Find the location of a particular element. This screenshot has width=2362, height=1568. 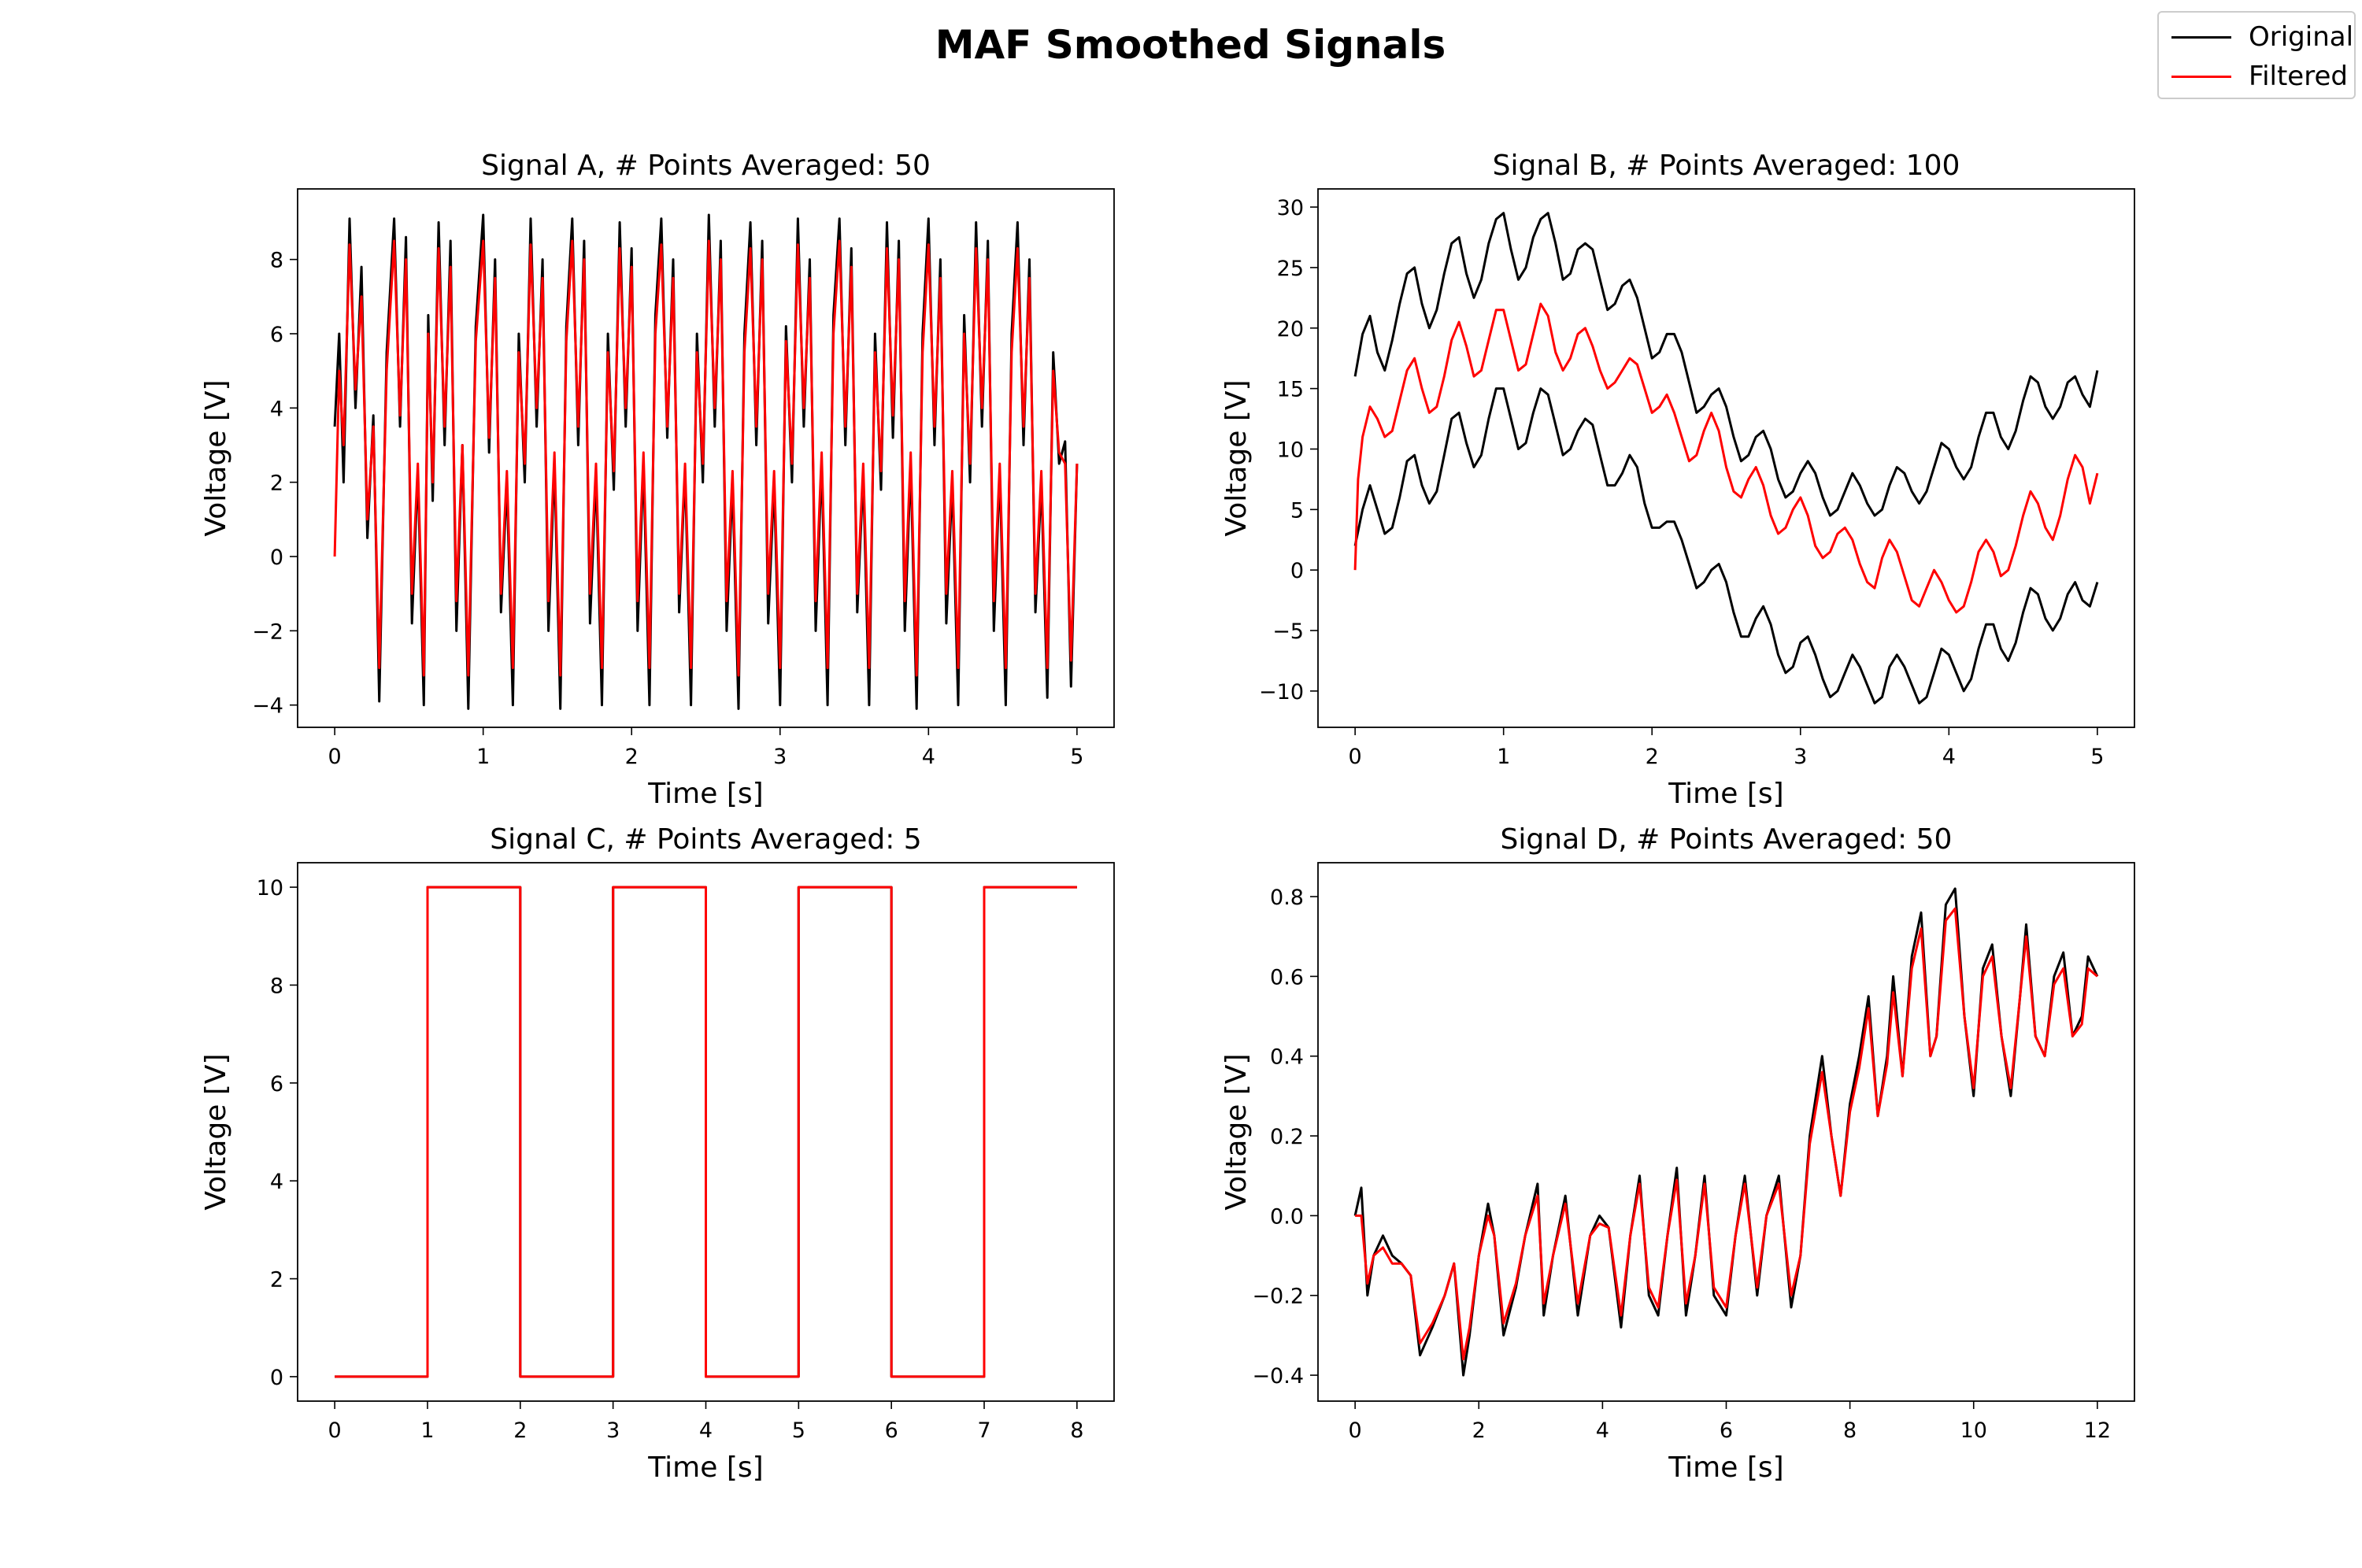

signal-b-y-tick-label: 10 is located at coordinates (1290, 450).